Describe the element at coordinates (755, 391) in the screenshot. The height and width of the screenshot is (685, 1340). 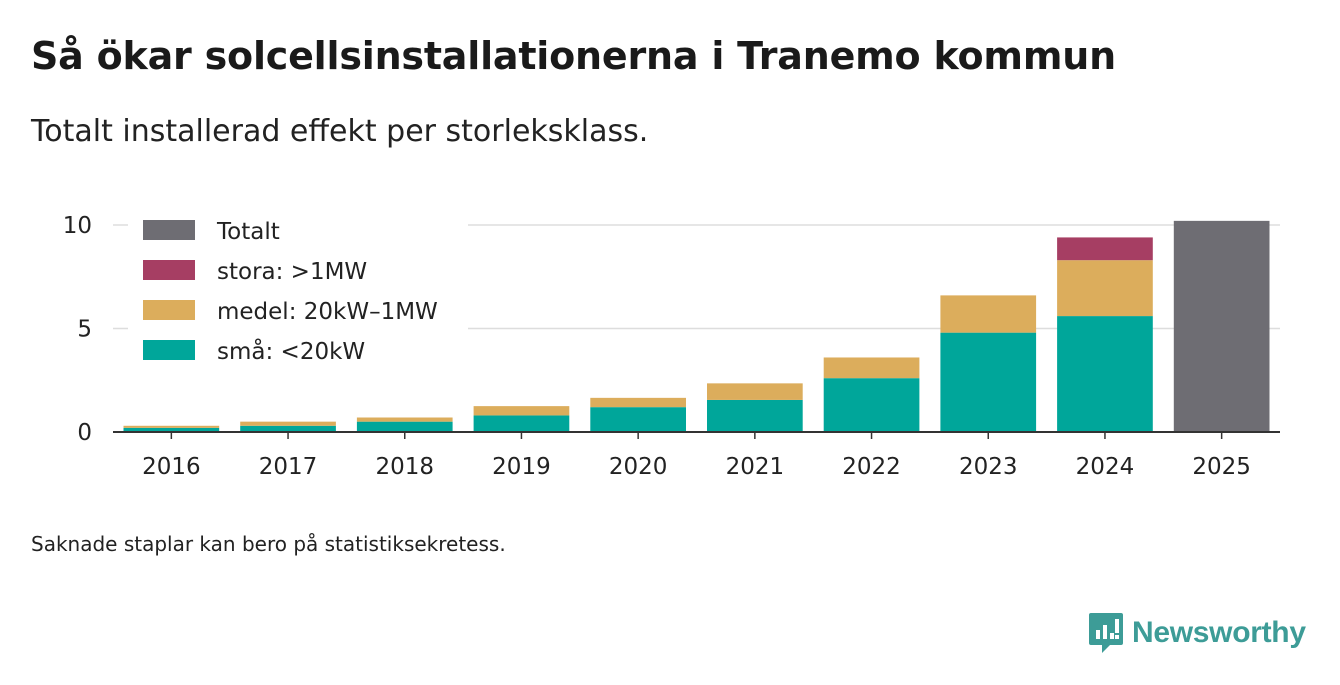
I see `bar-medel-2021` at that location.